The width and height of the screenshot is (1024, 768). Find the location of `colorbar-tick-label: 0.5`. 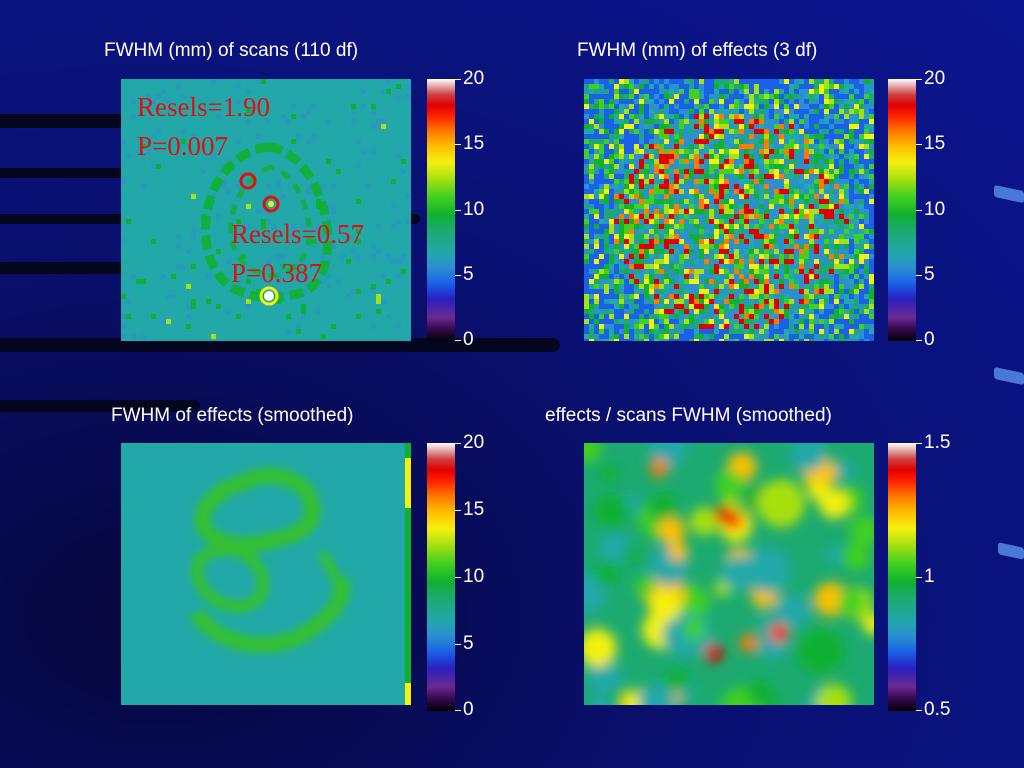

colorbar-tick-label: 0.5 is located at coordinates (937, 709).